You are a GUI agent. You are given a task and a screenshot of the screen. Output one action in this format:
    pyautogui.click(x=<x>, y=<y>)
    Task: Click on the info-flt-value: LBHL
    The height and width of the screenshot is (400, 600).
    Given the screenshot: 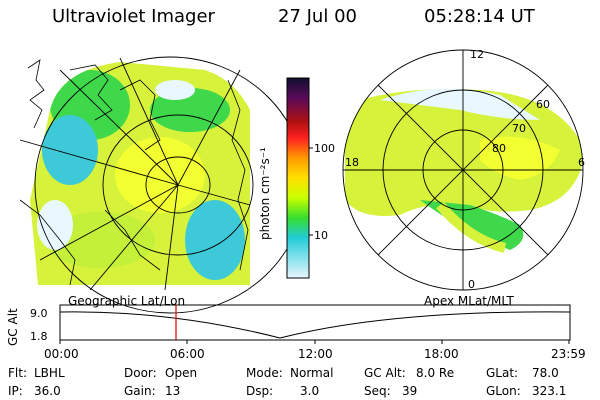 What is the action you would take?
    pyautogui.click(x=49, y=373)
    